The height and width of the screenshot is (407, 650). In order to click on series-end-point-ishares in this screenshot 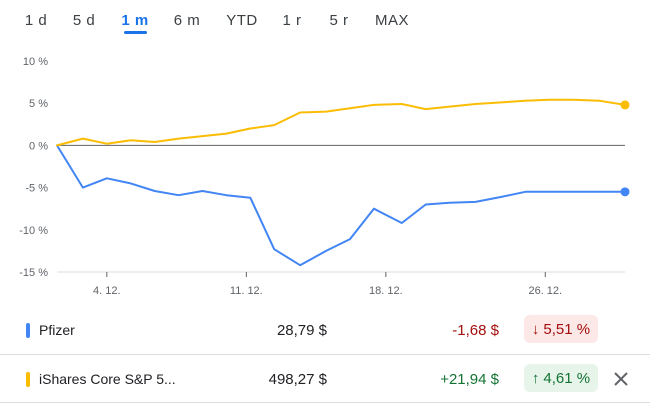, I will do `click(625, 105)`.